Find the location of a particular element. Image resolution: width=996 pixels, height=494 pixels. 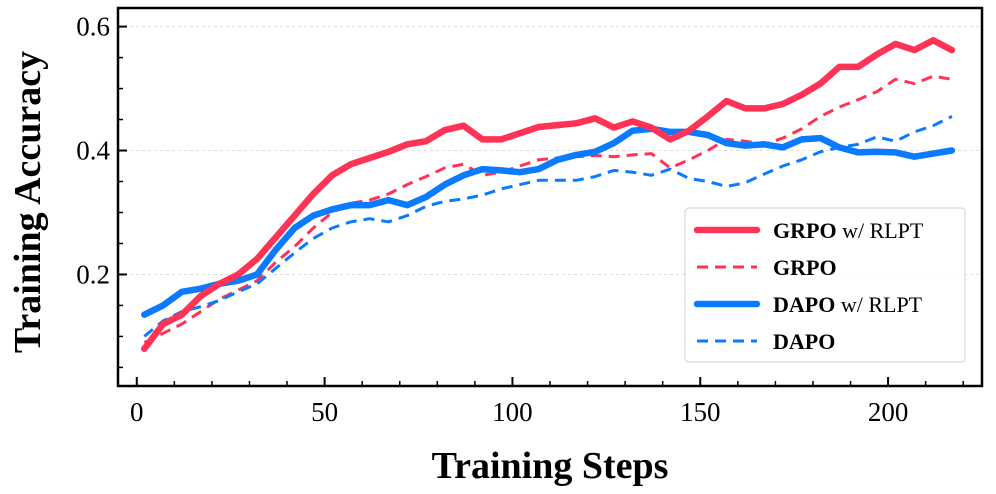

legend-box is located at coordinates (825, 285).